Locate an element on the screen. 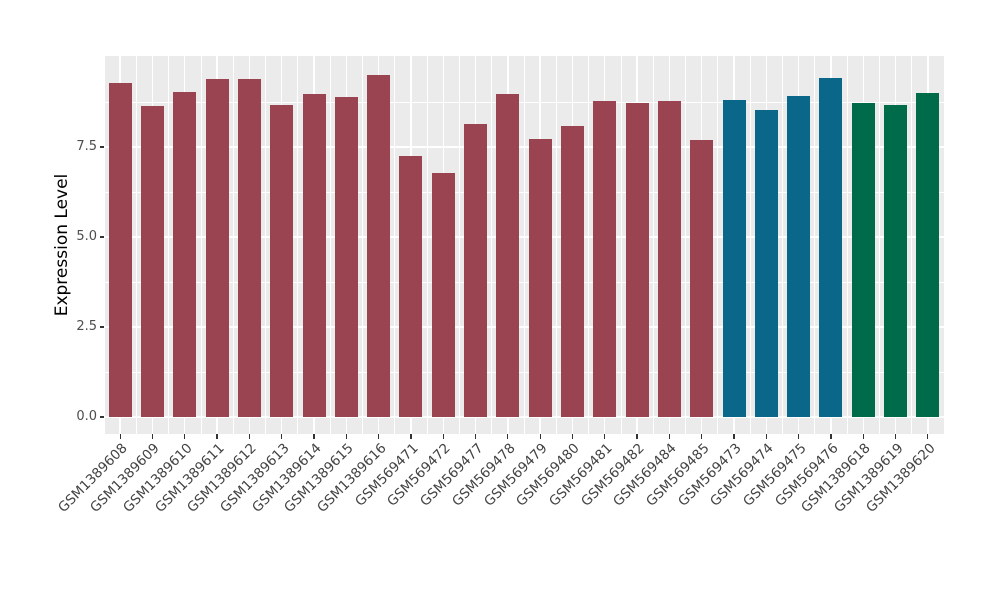 This screenshot has width=1000, height=607. bar-GSM1389619 is located at coordinates (895, 261).